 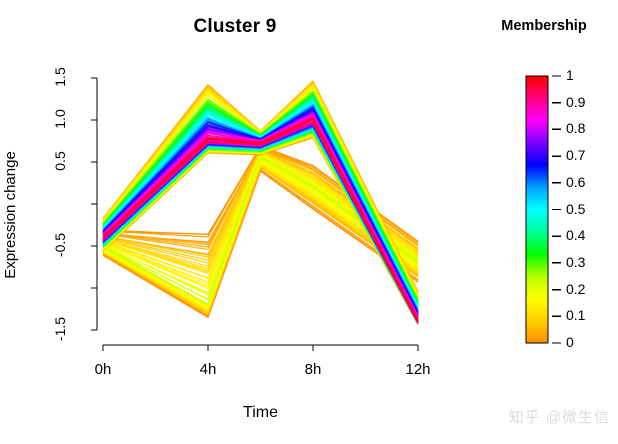 I want to click on legend-tick-label: 0.8, so click(x=576, y=128).